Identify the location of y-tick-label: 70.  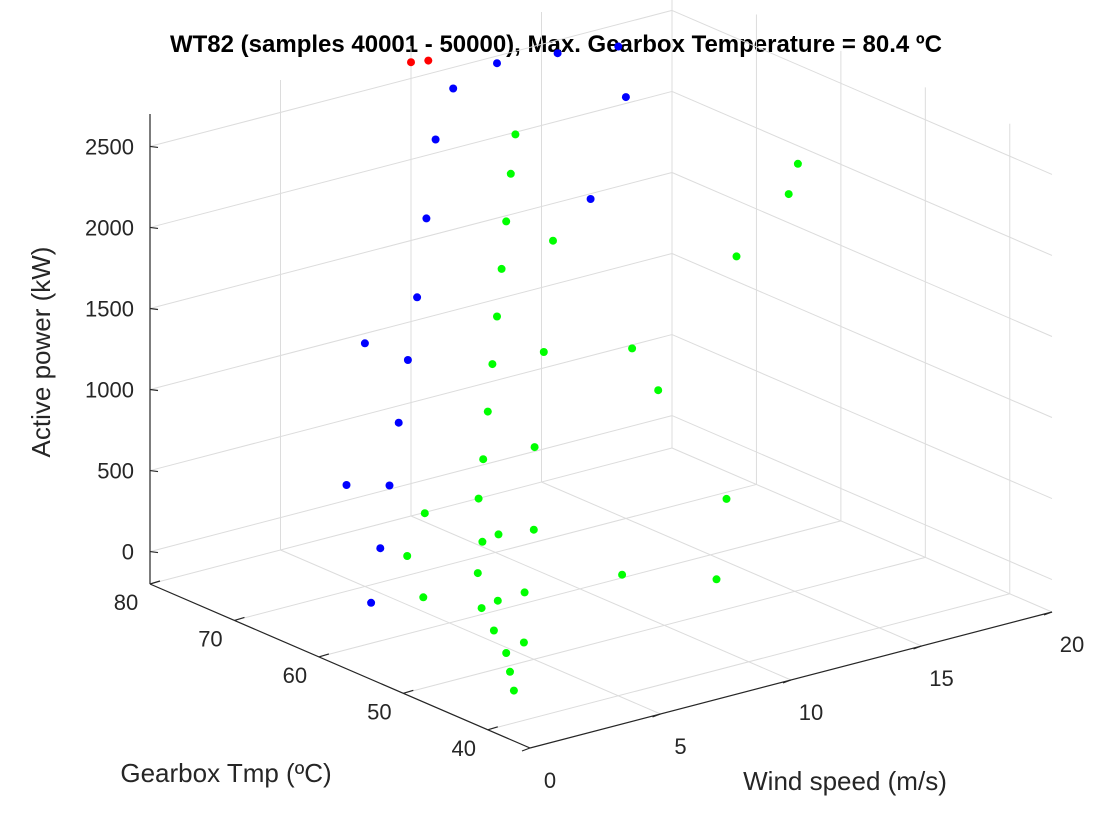
(210, 638).